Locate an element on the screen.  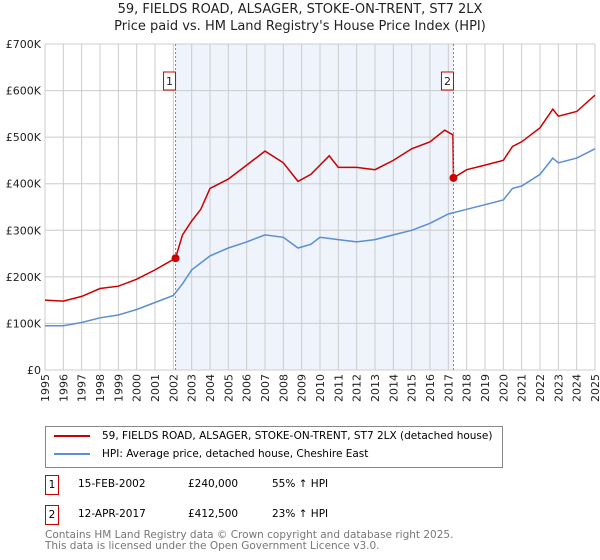
transaction-hpi: 23% ↑ HPI is located at coordinates (300, 514).